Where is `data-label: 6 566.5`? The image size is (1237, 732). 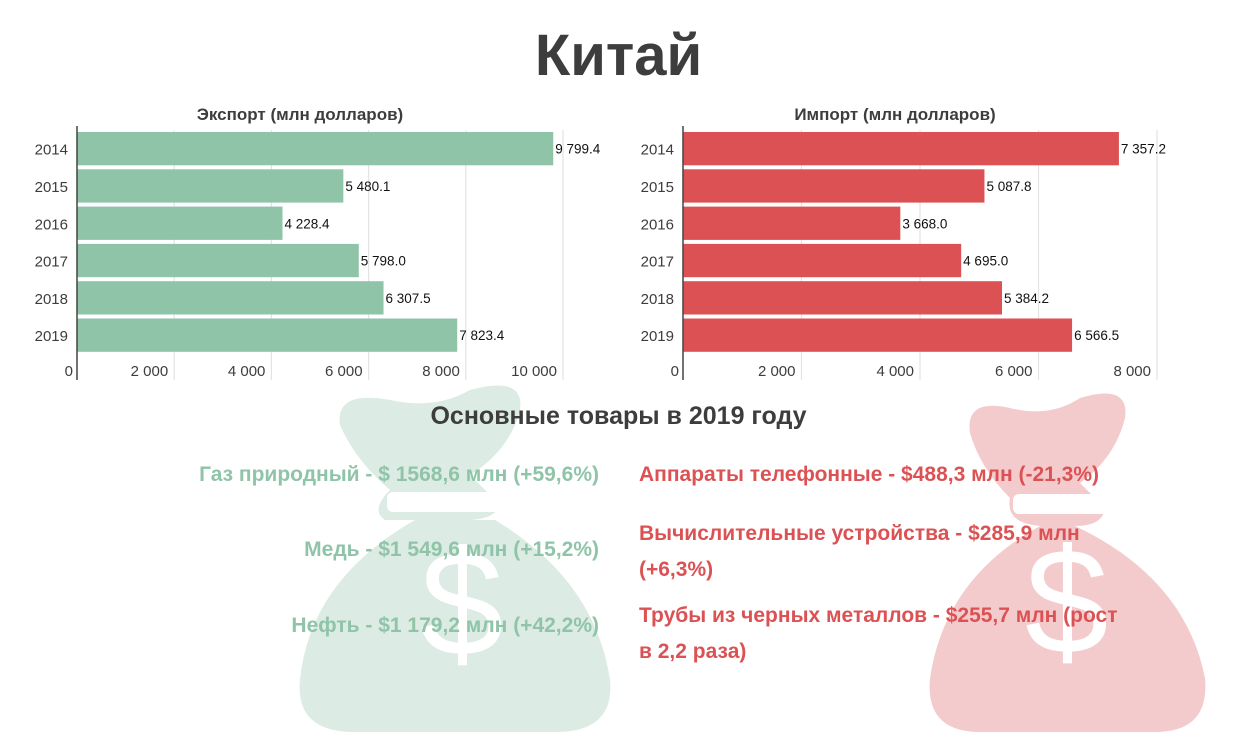
data-label: 6 566.5 is located at coordinates (1096, 335).